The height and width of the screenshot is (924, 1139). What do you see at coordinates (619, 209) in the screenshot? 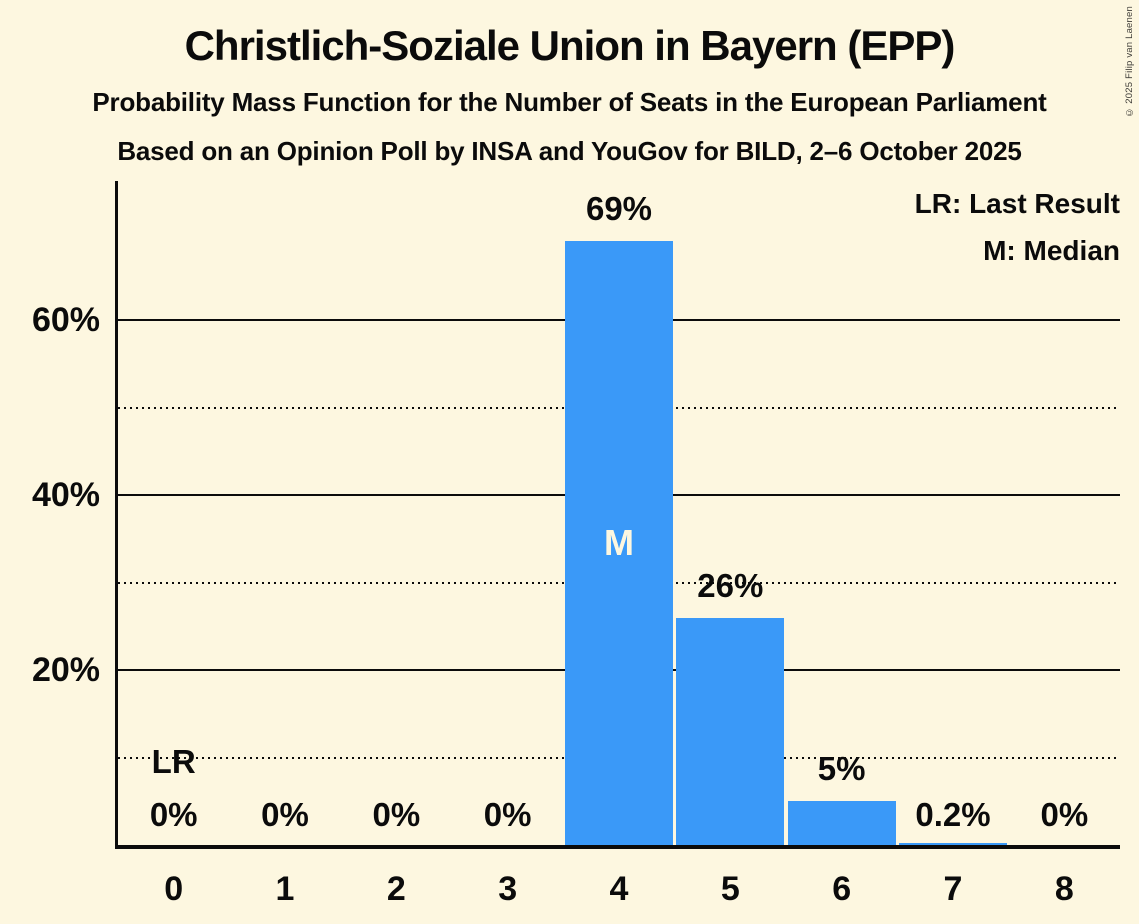
I see `bar-value-label-seat-4: 69%` at bounding box center [619, 209].